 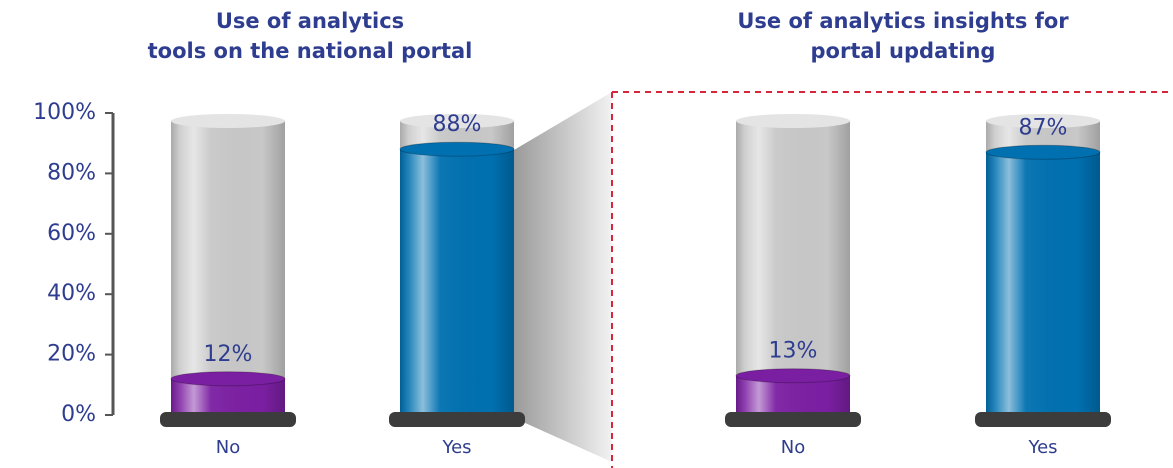 I want to click on y-tick-label: 40%, so click(x=71, y=293).